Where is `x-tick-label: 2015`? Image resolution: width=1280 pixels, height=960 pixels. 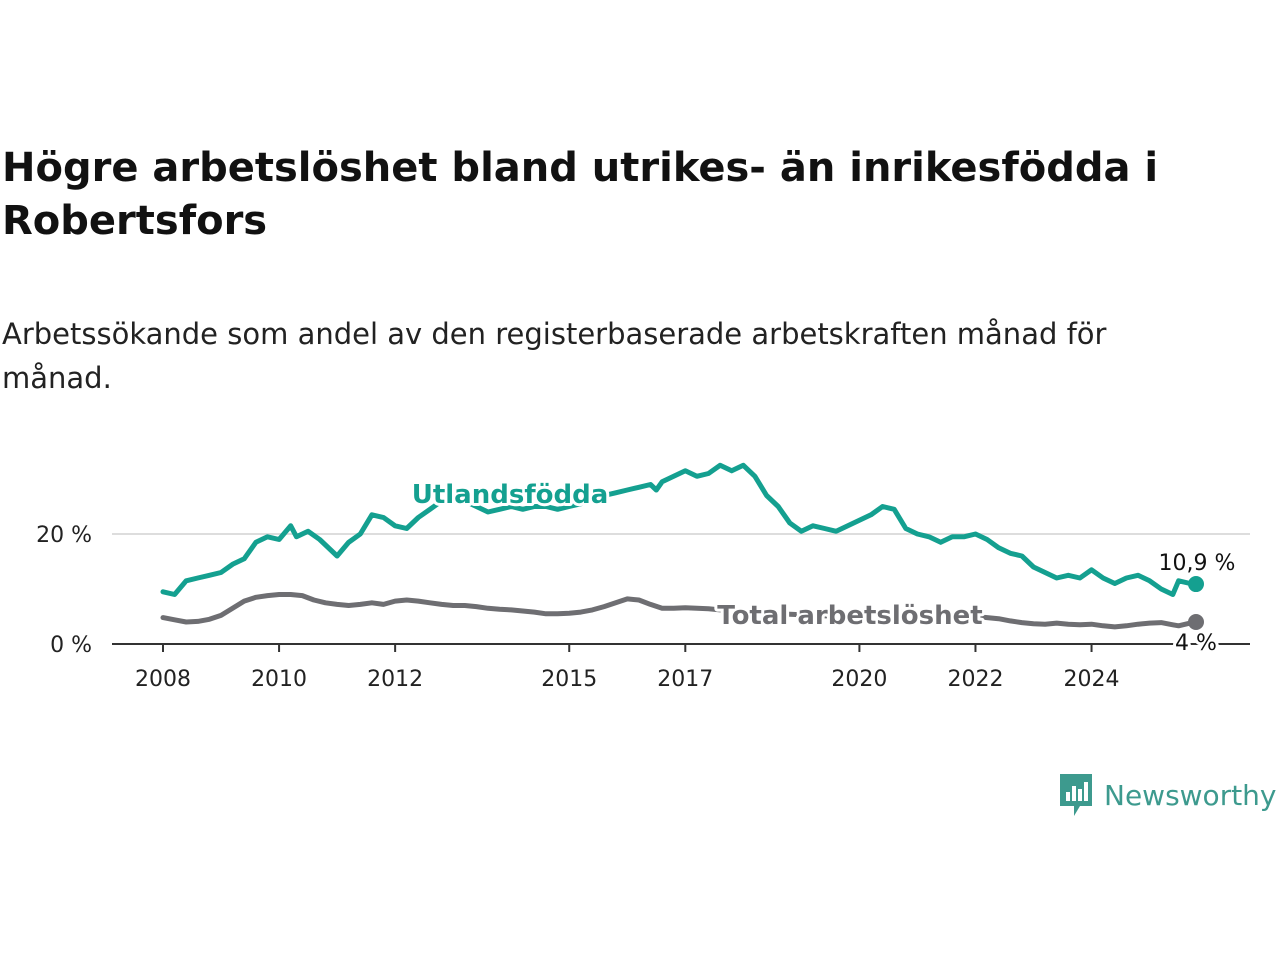 x-tick-label: 2015 is located at coordinates (569, 679).